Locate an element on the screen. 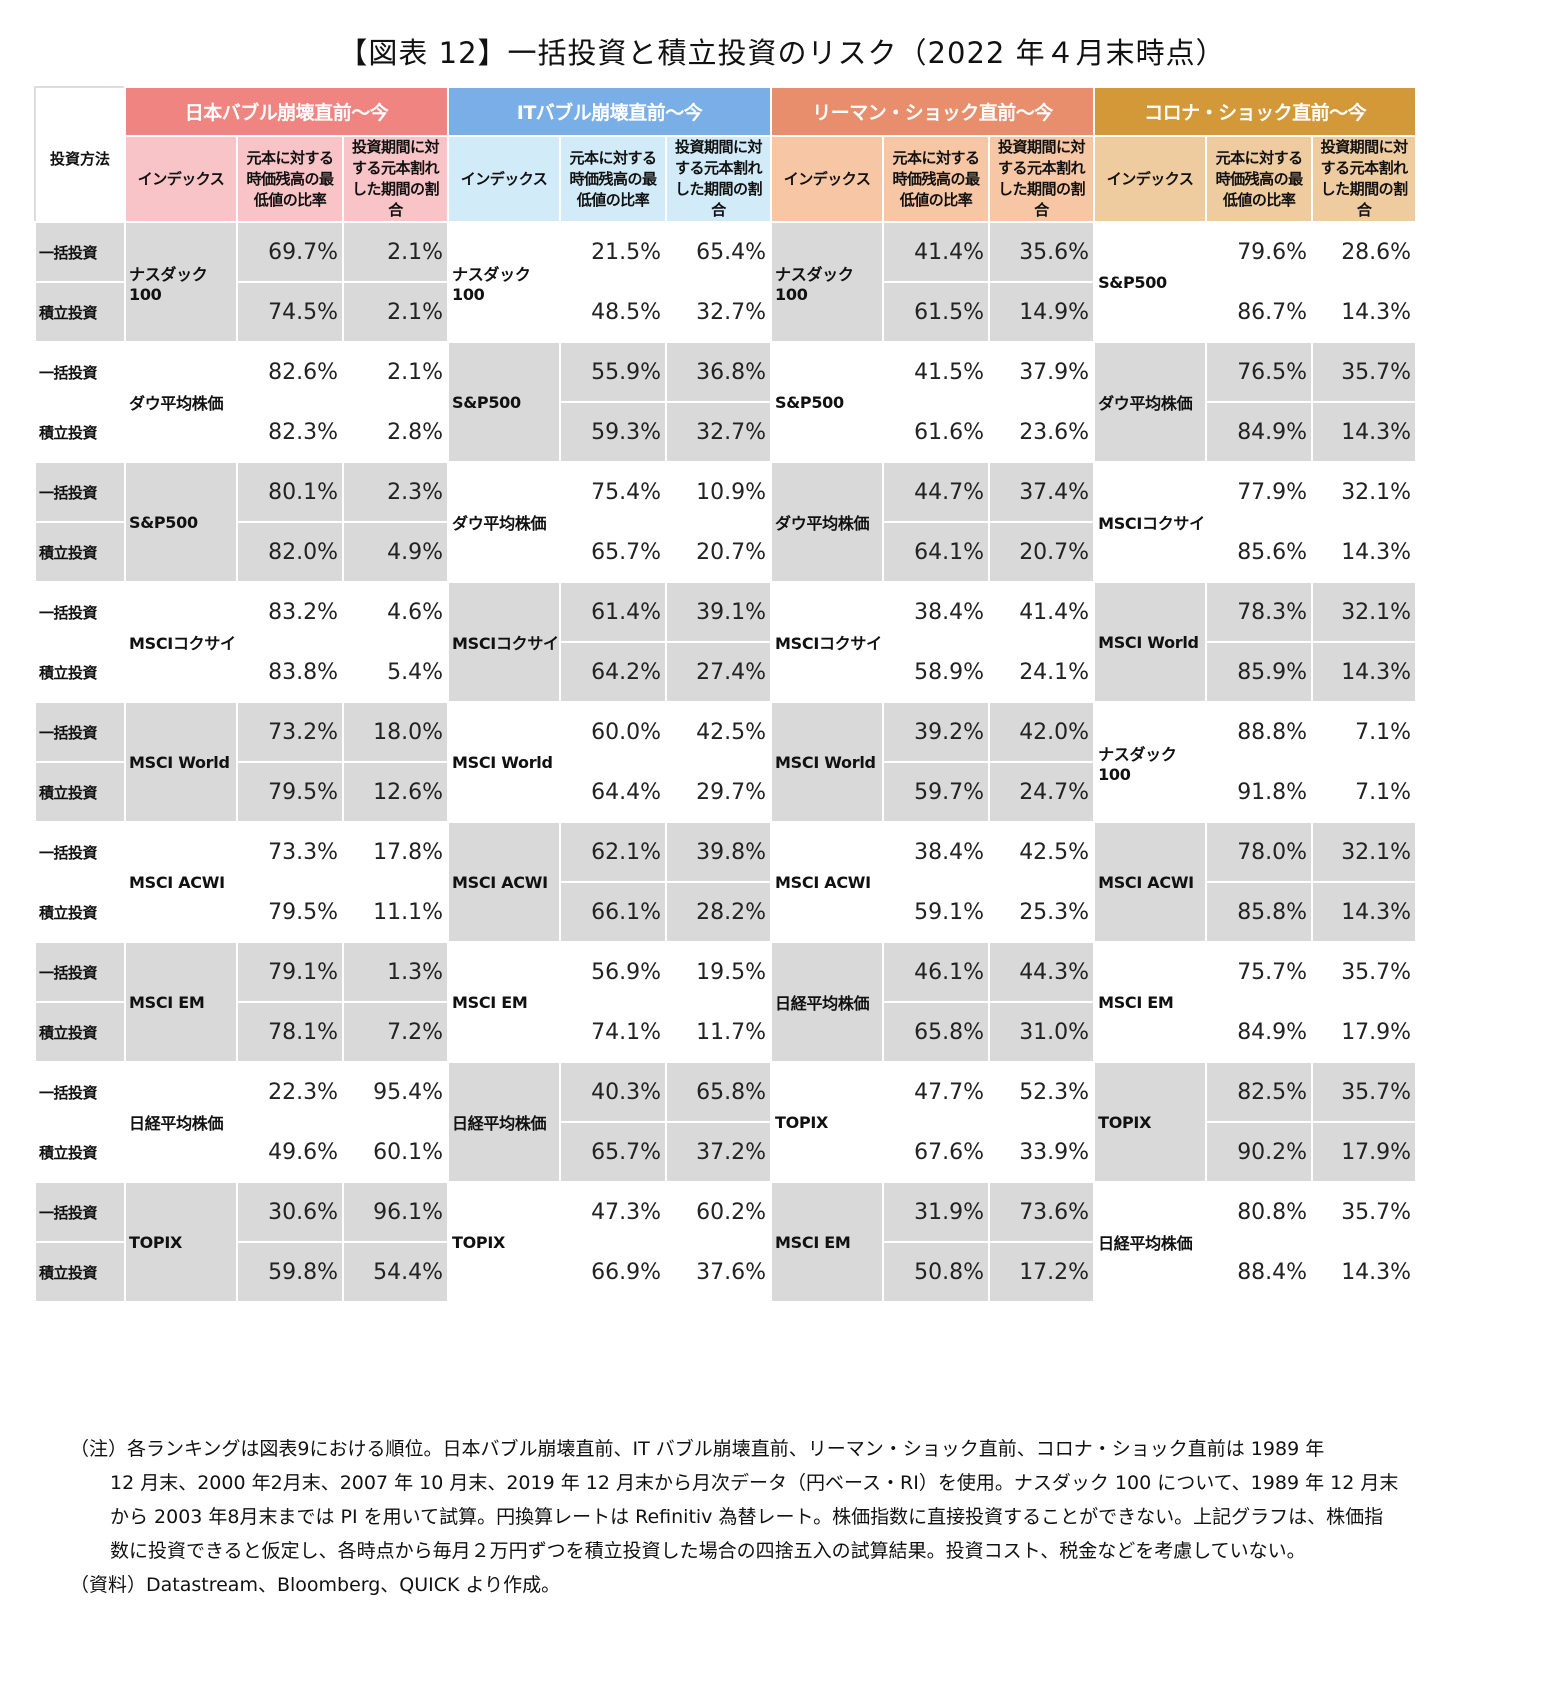 This screenshot has width=1564, height=1688. period-header-1: ITバブル崩壊直前～今 is located at coordinates (610, 111).